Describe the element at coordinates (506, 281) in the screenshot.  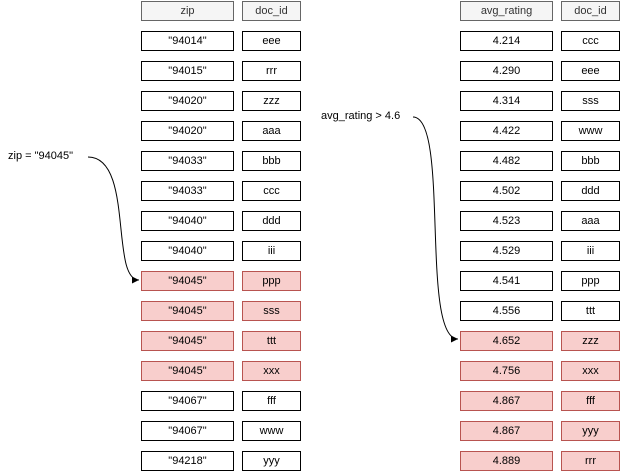
I see `rating-index-avg-rating-cell: 4.541` at that location.